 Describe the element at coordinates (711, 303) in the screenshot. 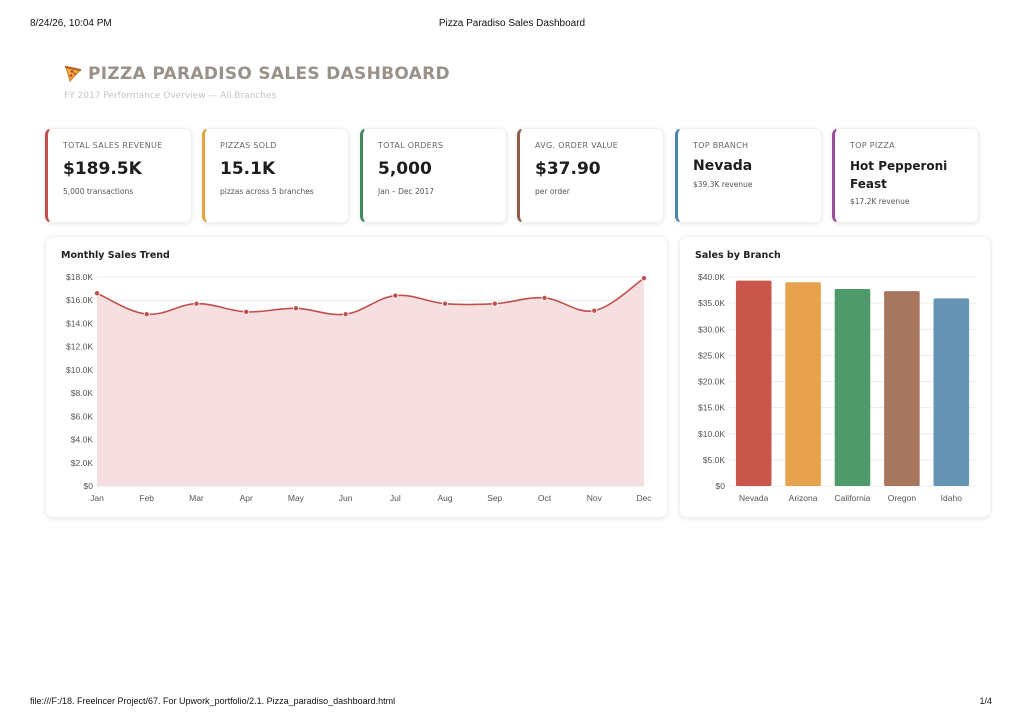

I see `y-tick-label: $35.0K` at that location.